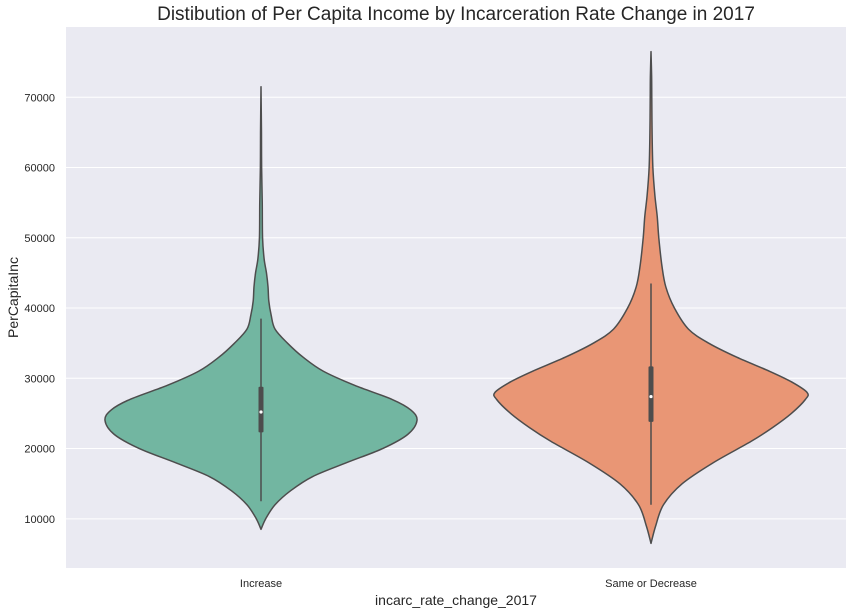  I want to click on y-tick-label: 40000, so click(39, 309).